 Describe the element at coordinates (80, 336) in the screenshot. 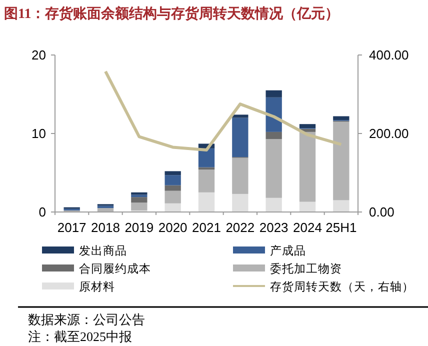

I see `text: 注：截至2025中报` at that location.